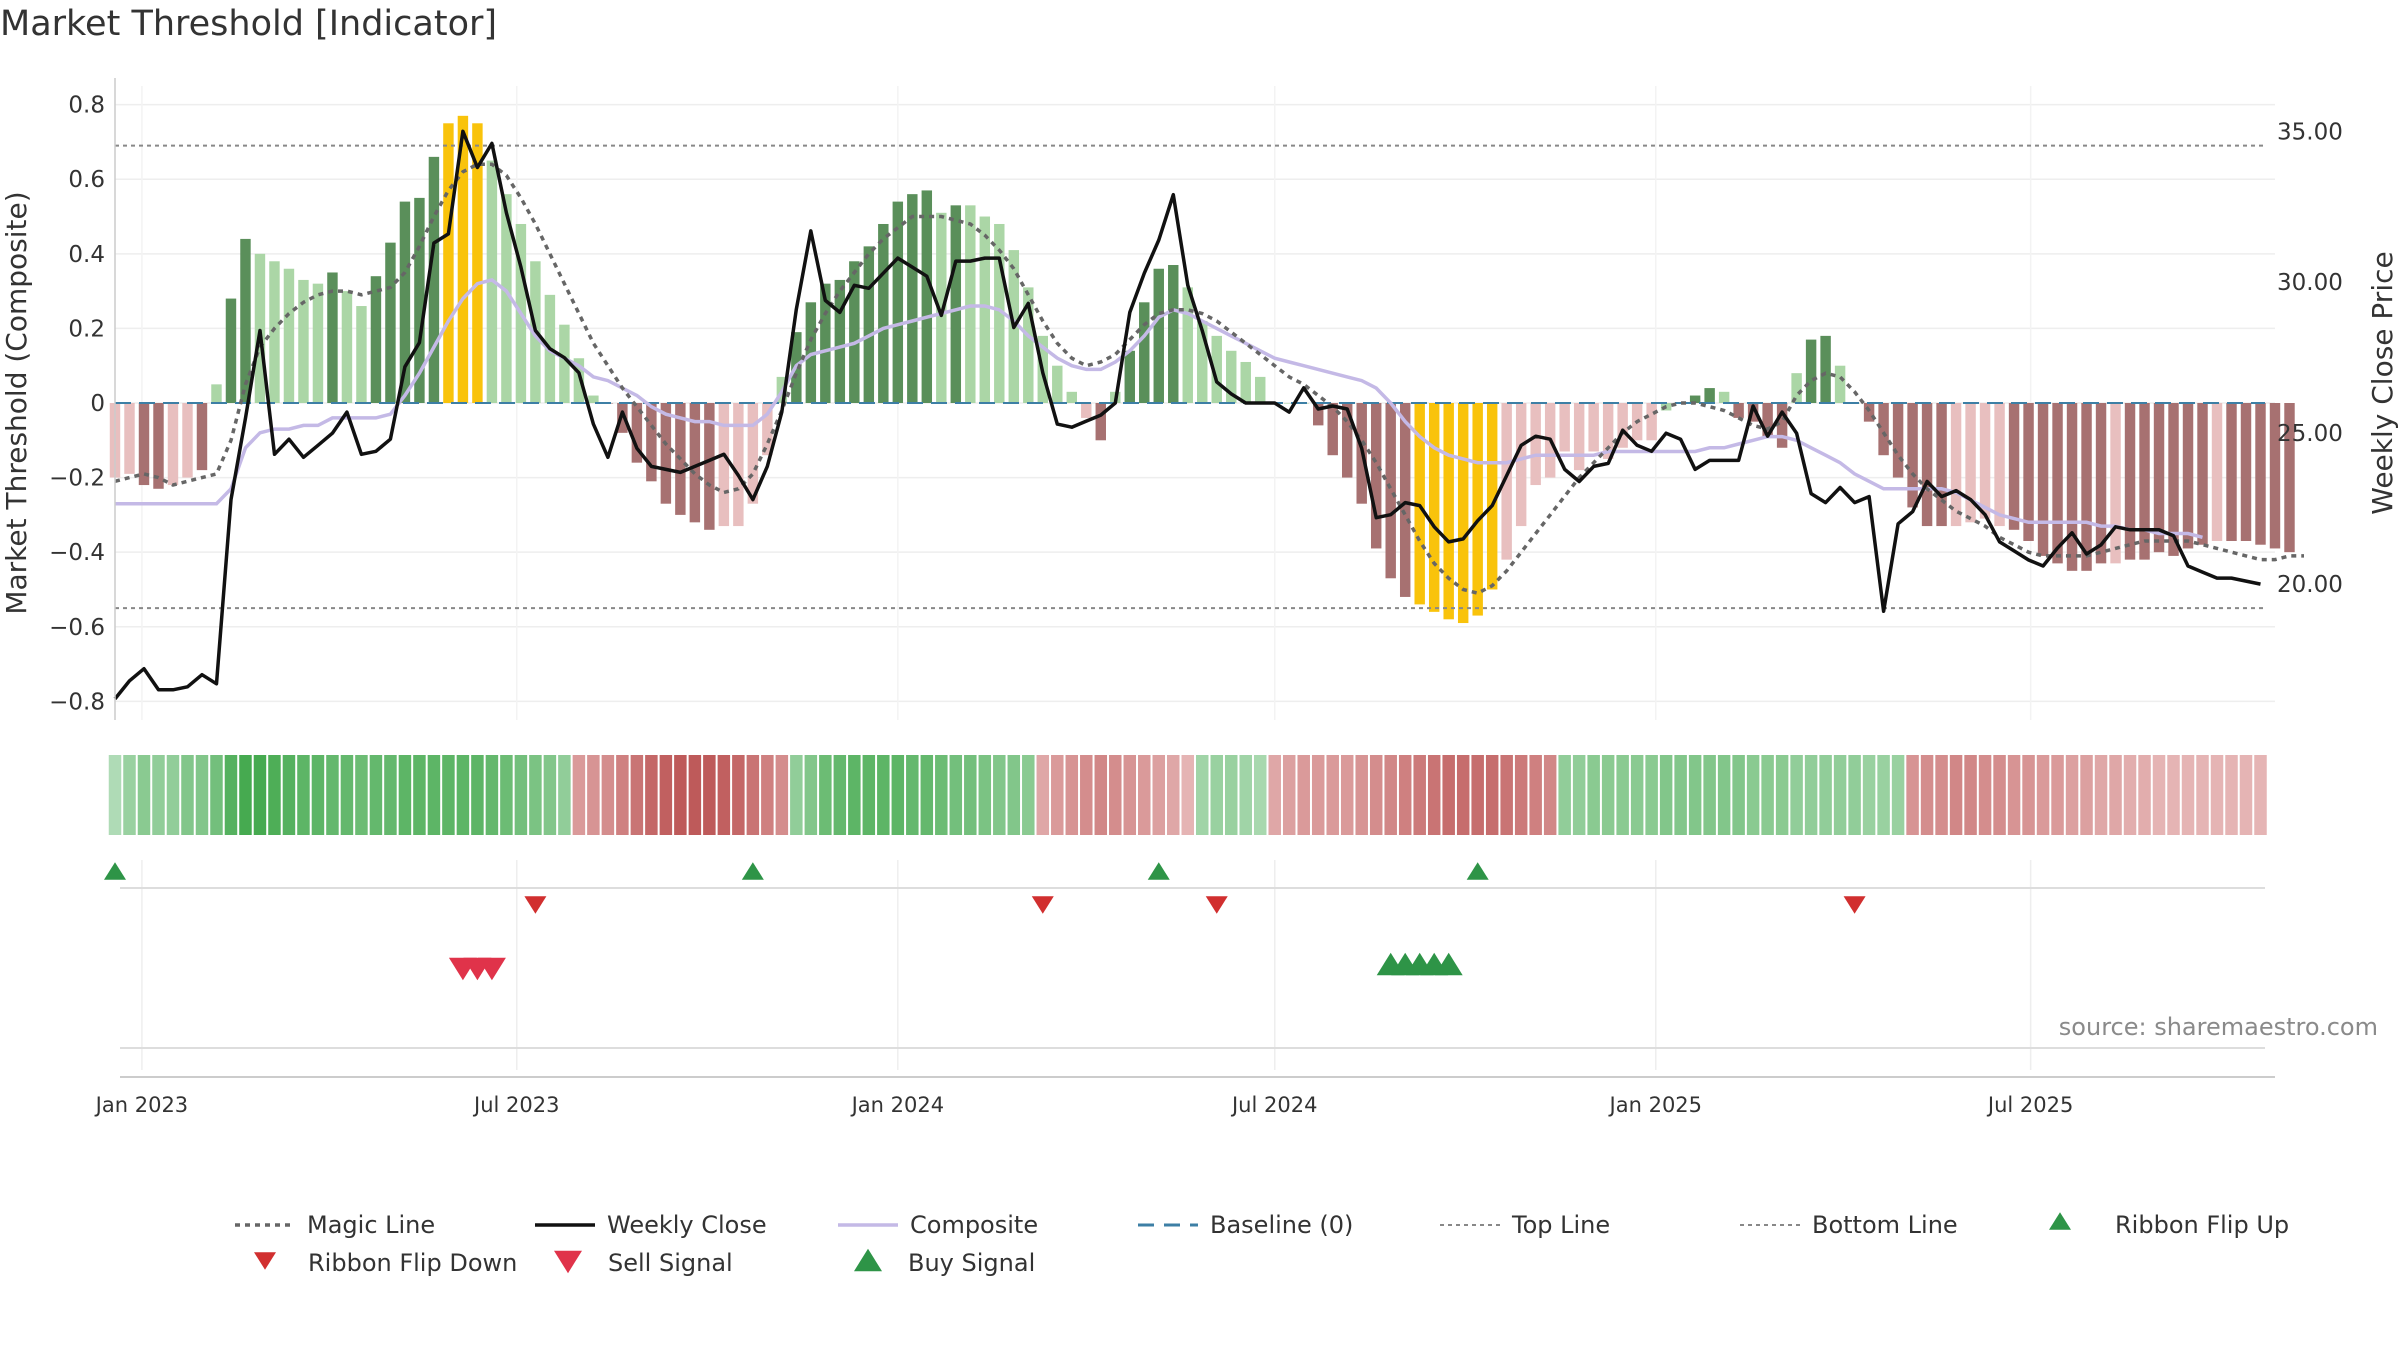  What do you see at coordinates (897, 1105) in the screenshot?
I see `x-tick-label: Jan 2024` at bounding box center [897, 1105].